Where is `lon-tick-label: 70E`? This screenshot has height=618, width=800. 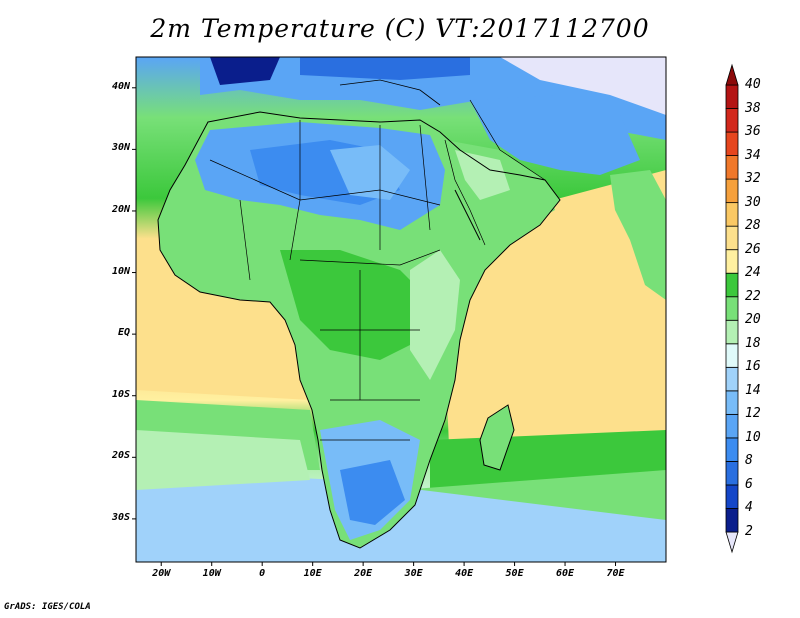
lon-tick-label: 70E is located at coordinates (615, 573).